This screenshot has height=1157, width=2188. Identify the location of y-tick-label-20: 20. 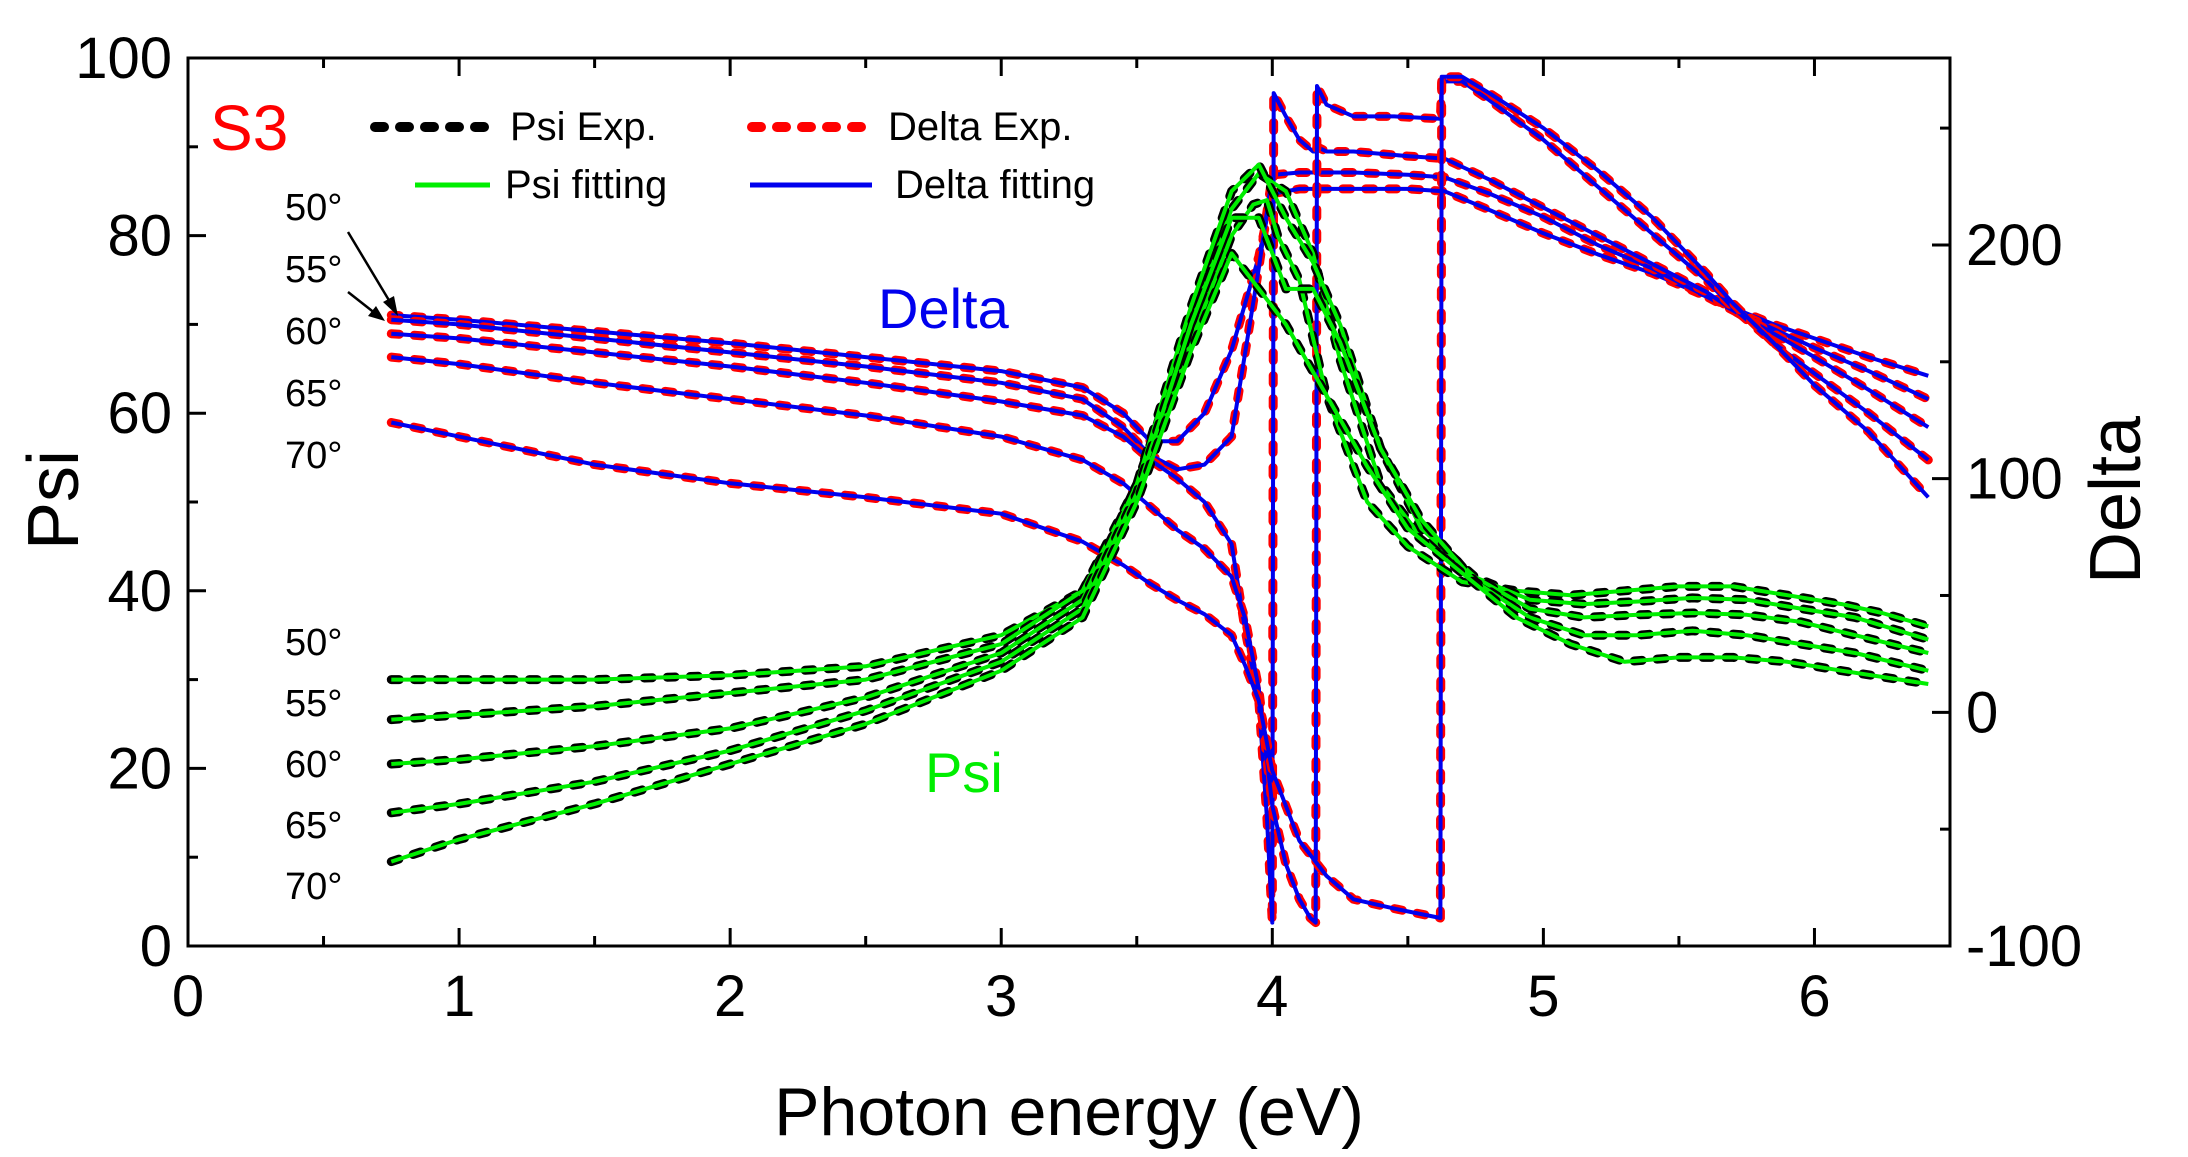
(139, 768).